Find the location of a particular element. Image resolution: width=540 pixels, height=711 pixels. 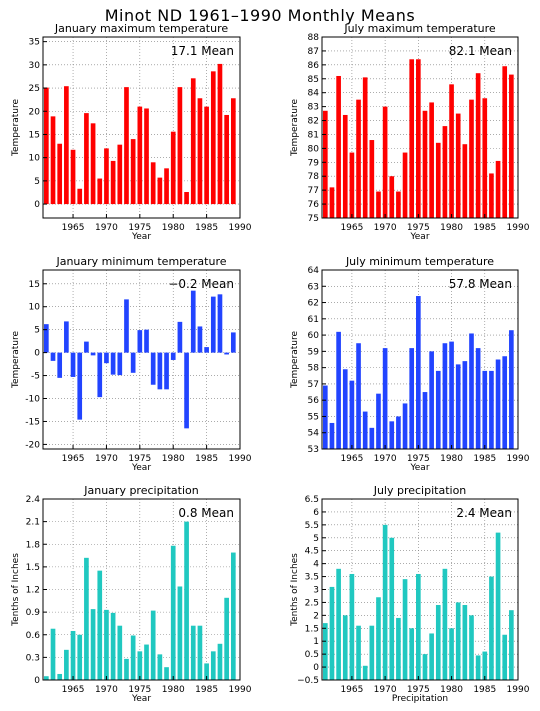

y-tick-label: -15 is located at coordinates (32, 422).